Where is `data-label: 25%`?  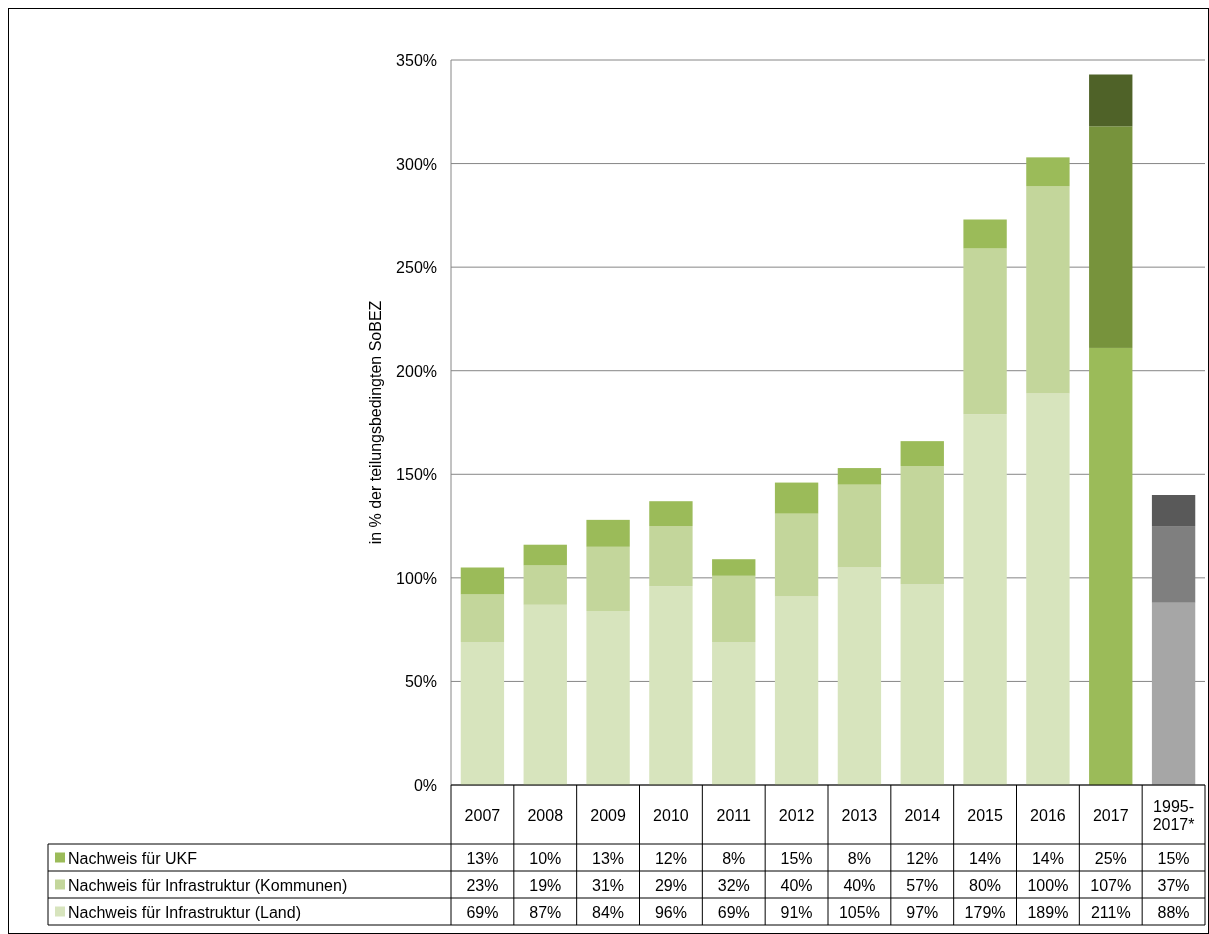
data-label: 25% is located at coordinates (1110, 858).